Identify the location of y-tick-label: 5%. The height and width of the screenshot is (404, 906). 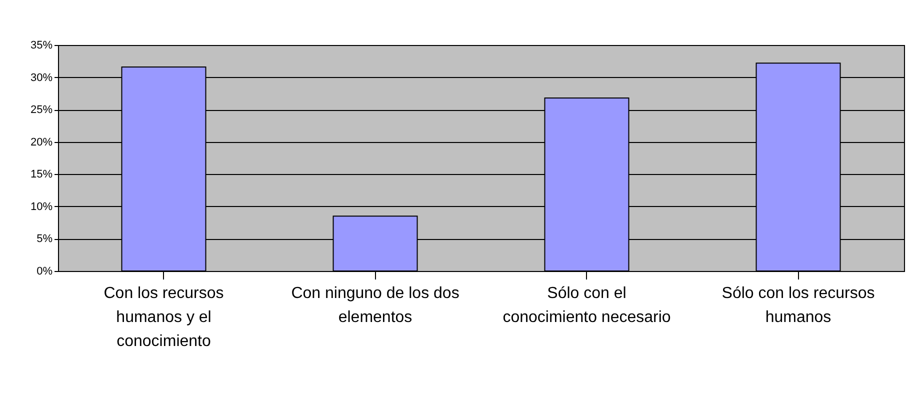
(44, 239).